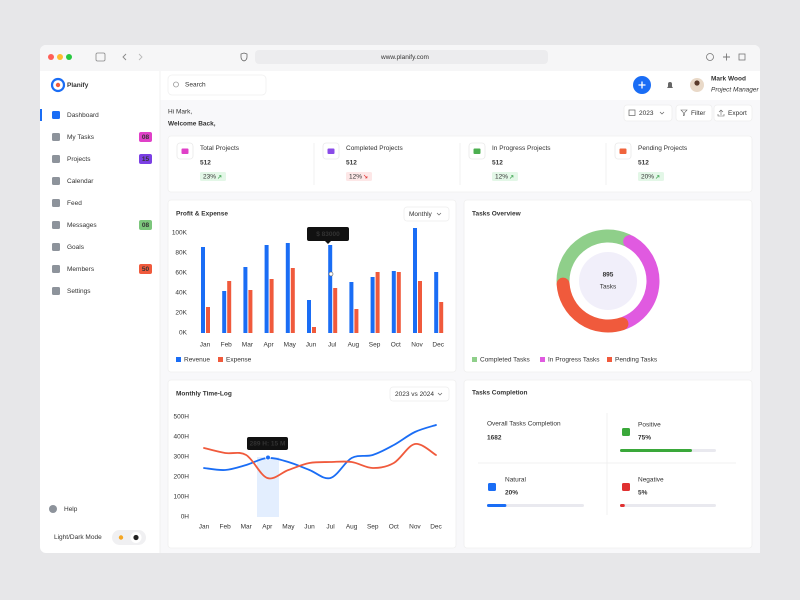 The image size is (800, 600). What do you see at coordinates (192, 124) in the screenshot?
I see `greeting-line2: Welcome Back,` at bounding box center [192, 124].